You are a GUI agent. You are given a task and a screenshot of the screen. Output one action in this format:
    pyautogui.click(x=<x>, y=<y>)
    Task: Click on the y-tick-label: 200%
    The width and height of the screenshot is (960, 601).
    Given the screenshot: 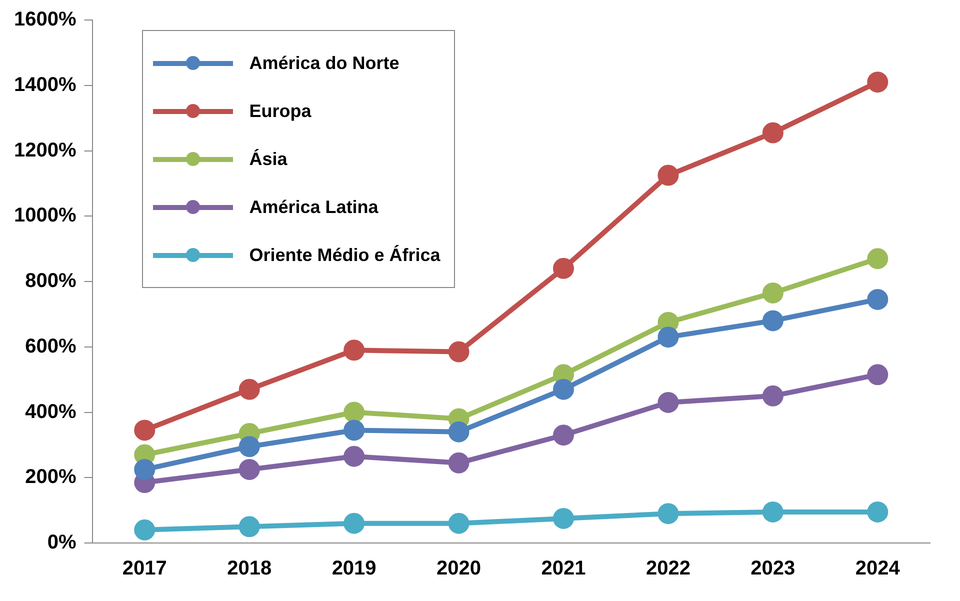 What is the action you would take?
    pyautogui.click(x=50, y=477)
    